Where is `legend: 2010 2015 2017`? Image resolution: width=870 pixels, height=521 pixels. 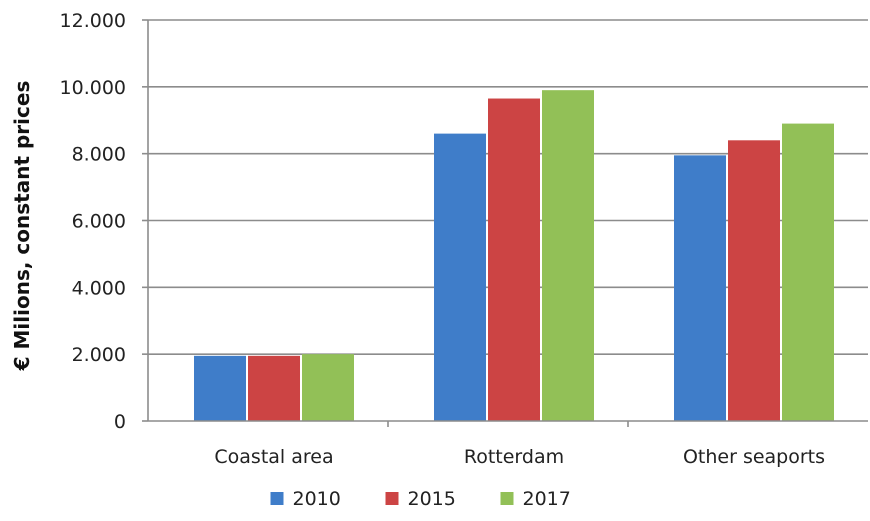
legend: 2010 2015 2017 is located at coordinates (420, 499).